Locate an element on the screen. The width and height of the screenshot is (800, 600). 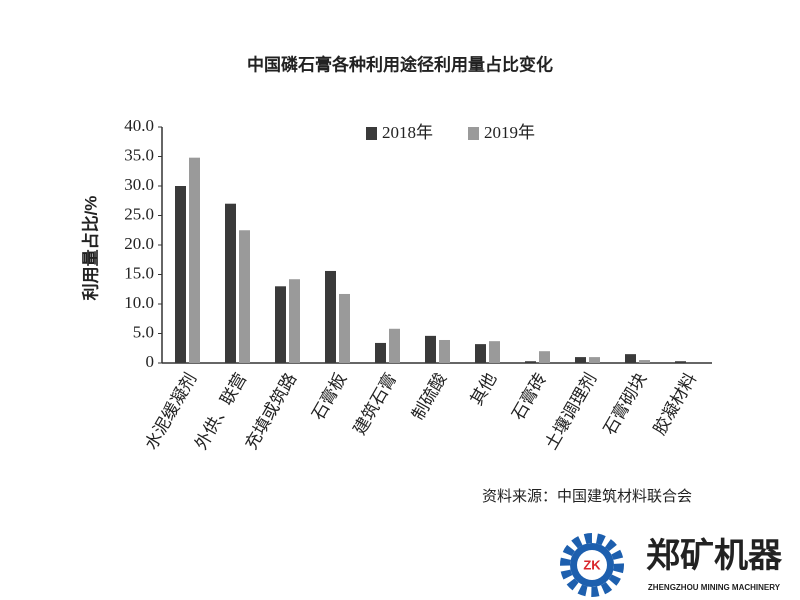
y-tick-label: 0 is located at coordinates (150, 361).